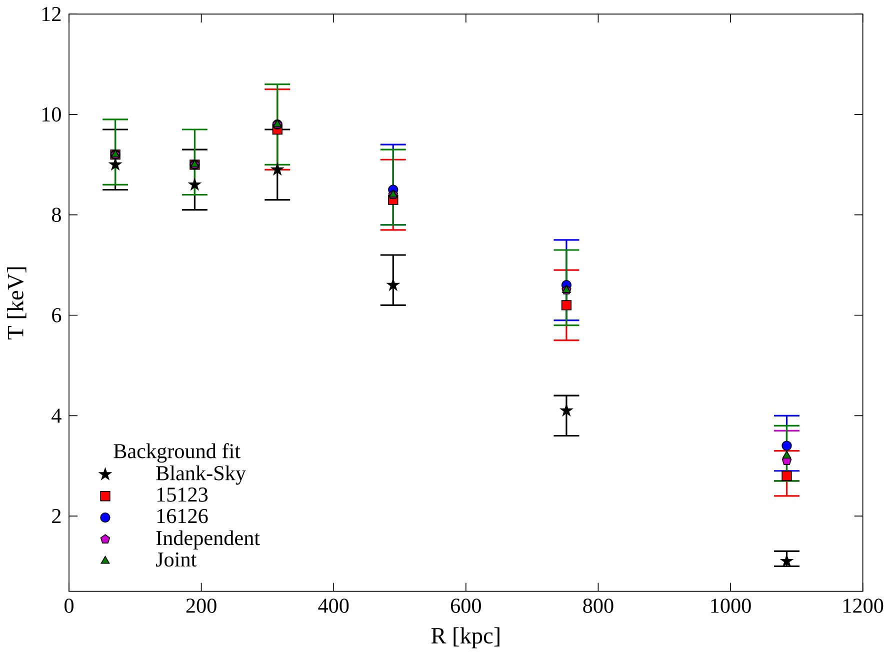  Describe the element at coordinates (176, 559) in the screenshot. I see `legend-label: Joint` at that location.